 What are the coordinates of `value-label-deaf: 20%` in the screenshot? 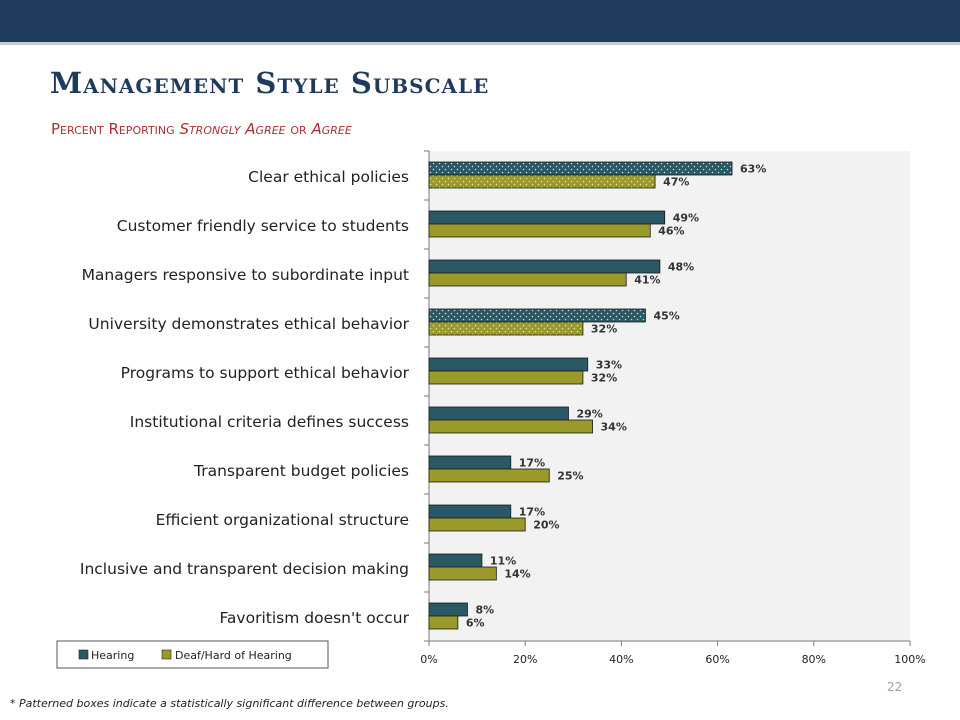 It's located at (546, 525).